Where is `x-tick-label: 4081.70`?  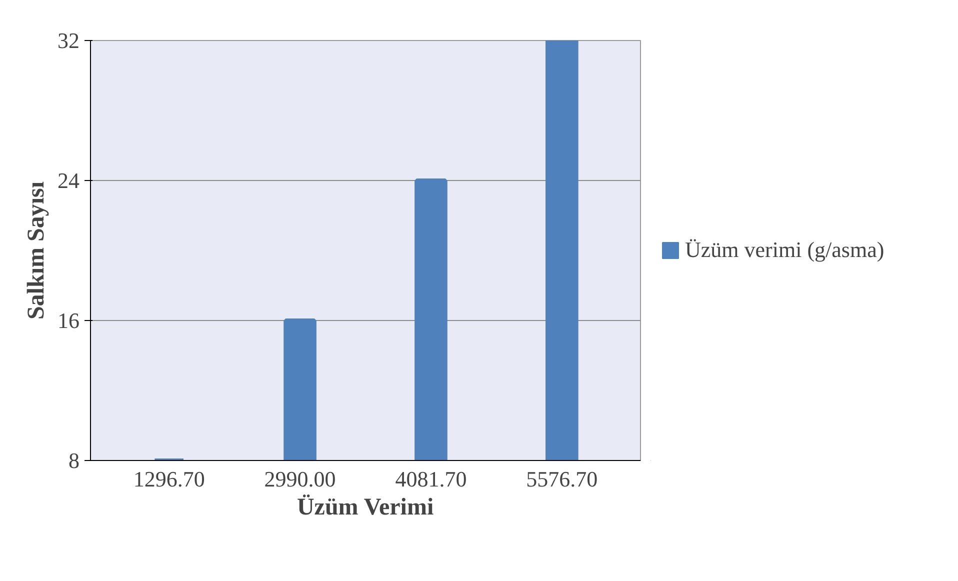 x-tick-label: 4081.70 is located at coordinates (431, 479).